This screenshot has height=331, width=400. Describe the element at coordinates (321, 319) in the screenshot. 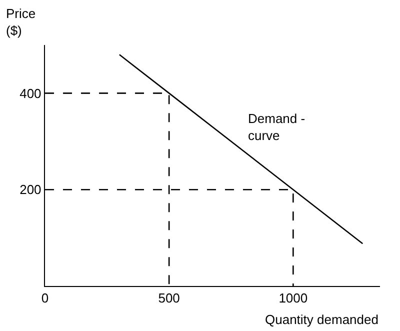

I see `x-axis-title: Quantity demanded` at that location.